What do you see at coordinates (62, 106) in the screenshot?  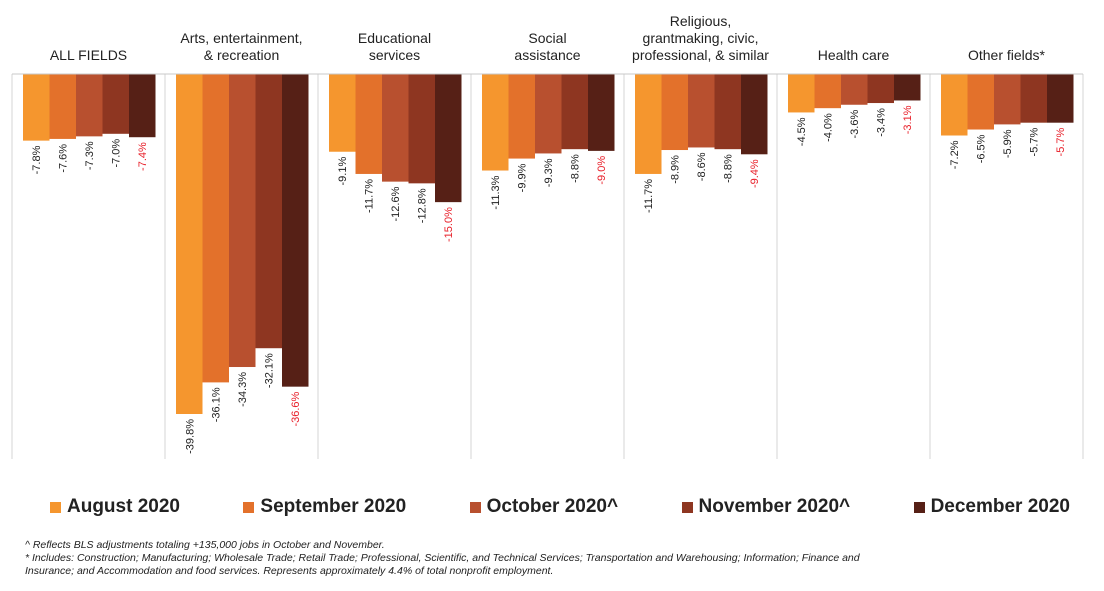 I see `bar-all-fields-s1` at bounding box center [62, 106].